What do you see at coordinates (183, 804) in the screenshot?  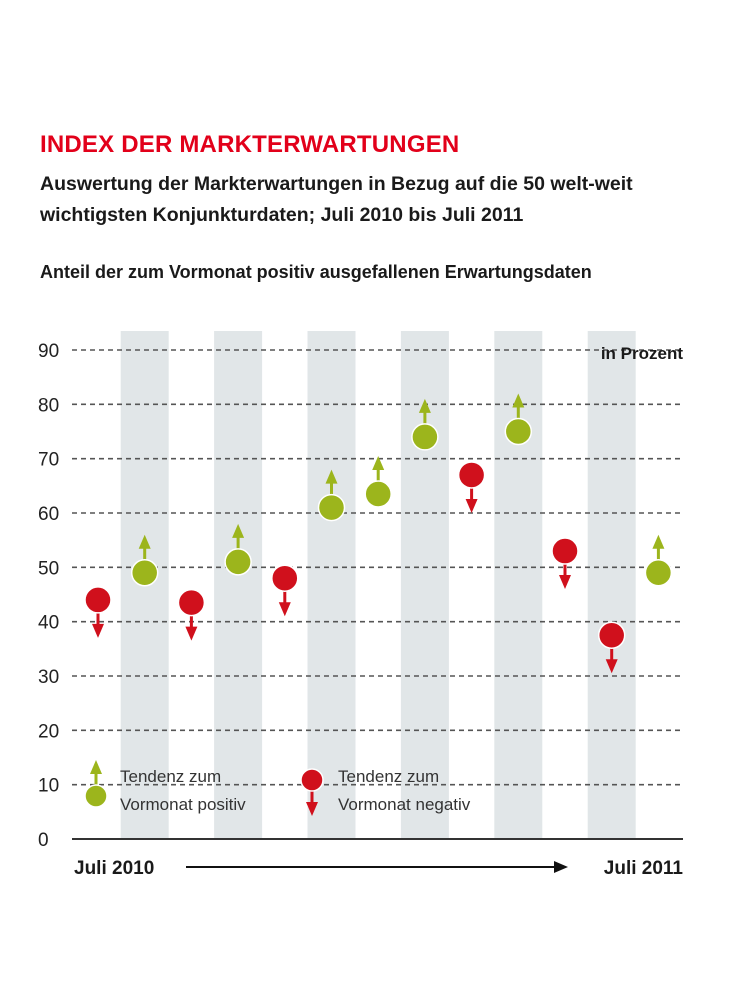 I see `legend-positive-line2: Vormonat positiv` at bounding box center [183, 804].